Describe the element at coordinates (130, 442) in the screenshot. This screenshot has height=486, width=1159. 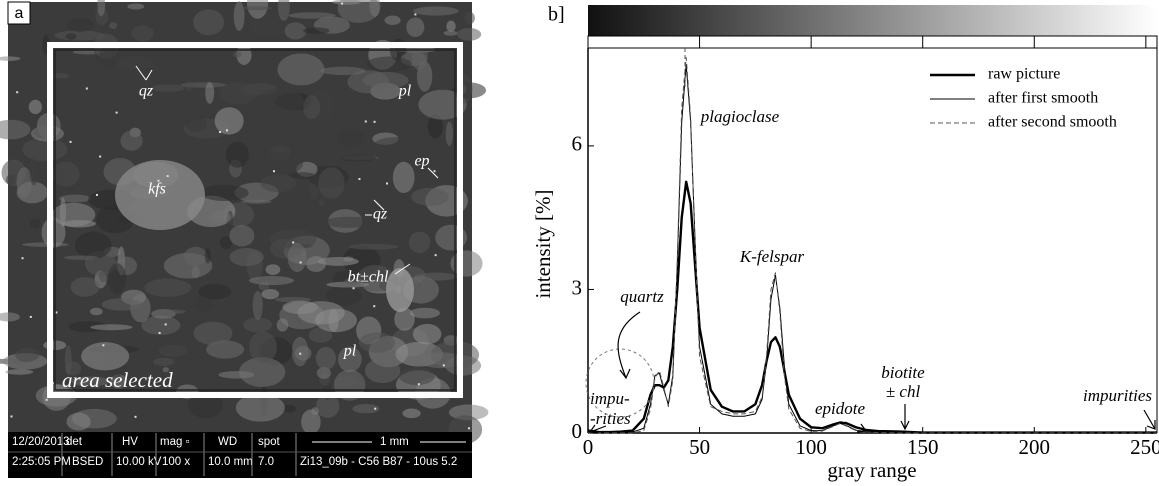
I see `info-text: HV` at that location.